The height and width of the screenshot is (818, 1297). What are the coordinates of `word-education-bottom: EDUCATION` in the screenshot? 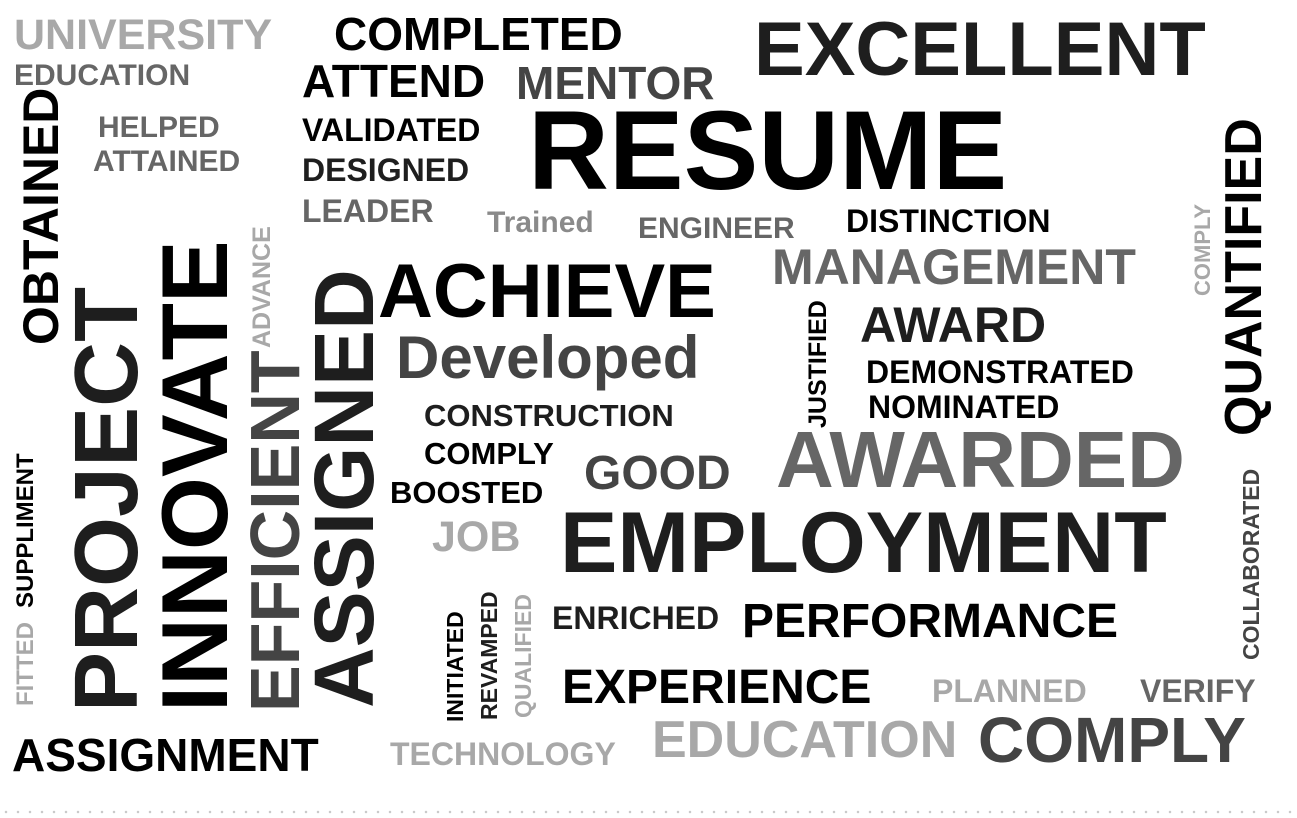 It's located at (805, 740).